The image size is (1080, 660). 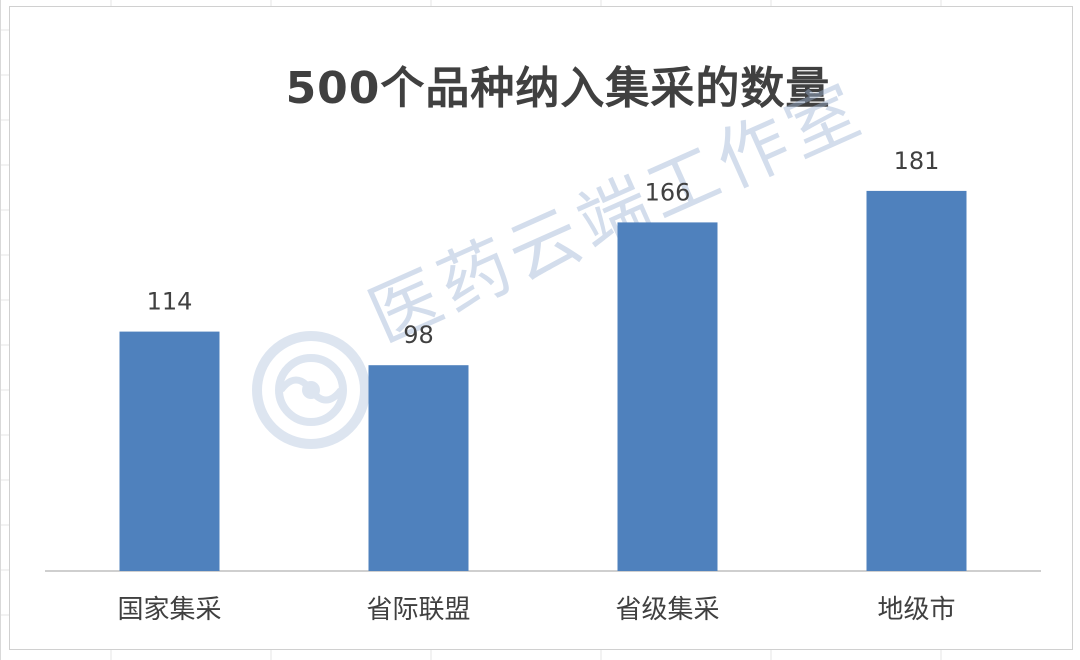 I want to click on category-label-1: 国家集采, so click(x=169, y=610).